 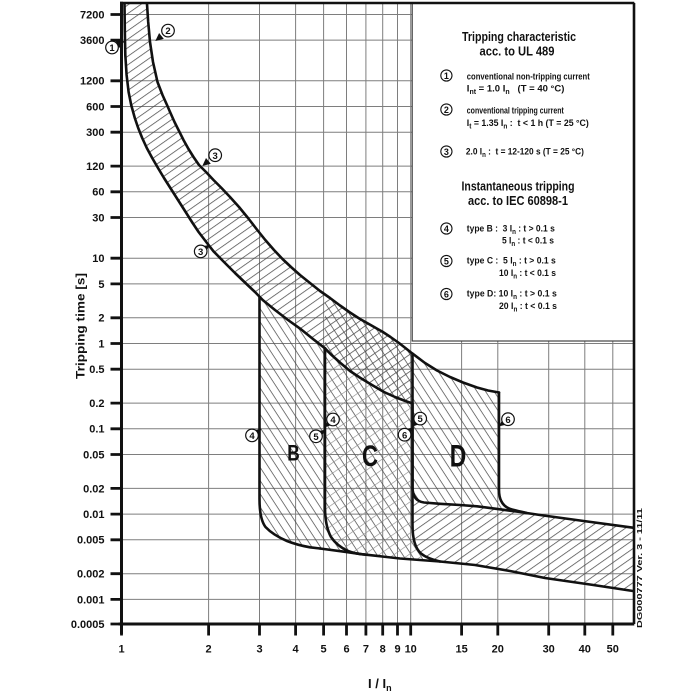 I want to click on svg-text: 0.001, so click(x=91, y=600).